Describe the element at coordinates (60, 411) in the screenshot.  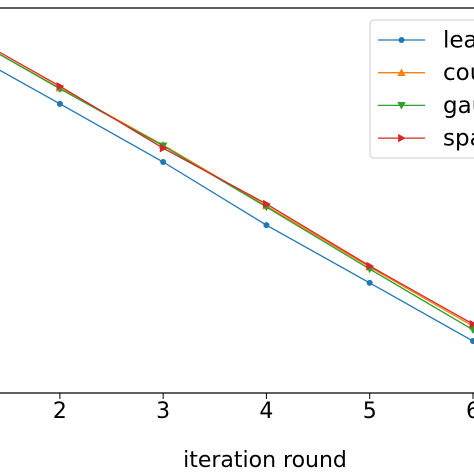
I see `x-tick-label: 2` at that location.